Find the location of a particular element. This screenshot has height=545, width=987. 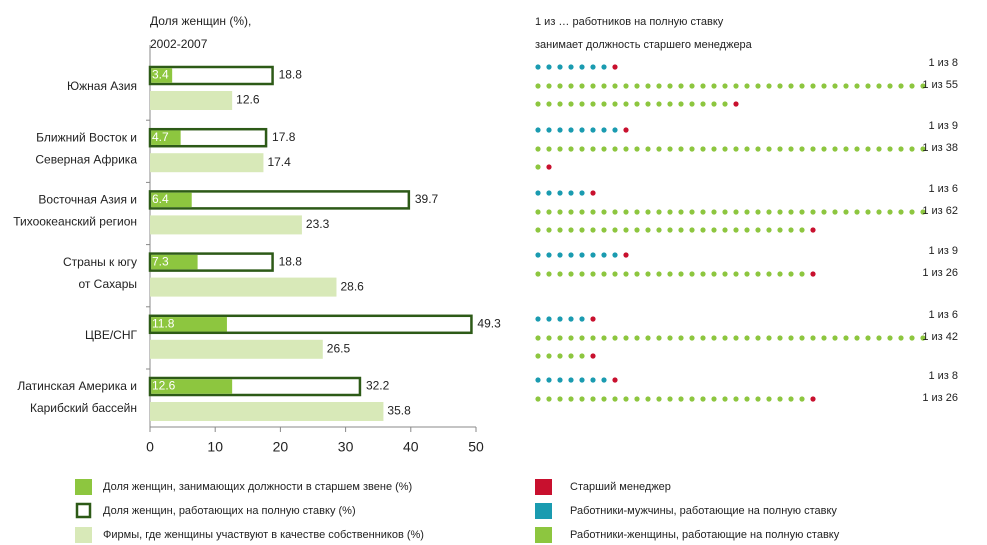

data-label: 32.2 is located at coordinates (378, 386).